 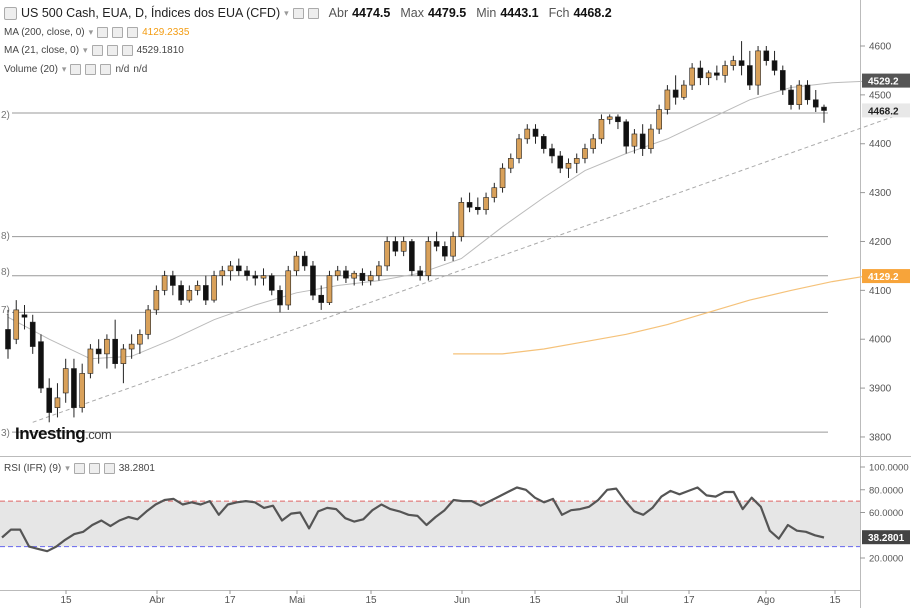 What do you see at coordinates (880, 95) in the screenshot?
I see `price-tick-label: 4500` at bounding box center [880, 95].